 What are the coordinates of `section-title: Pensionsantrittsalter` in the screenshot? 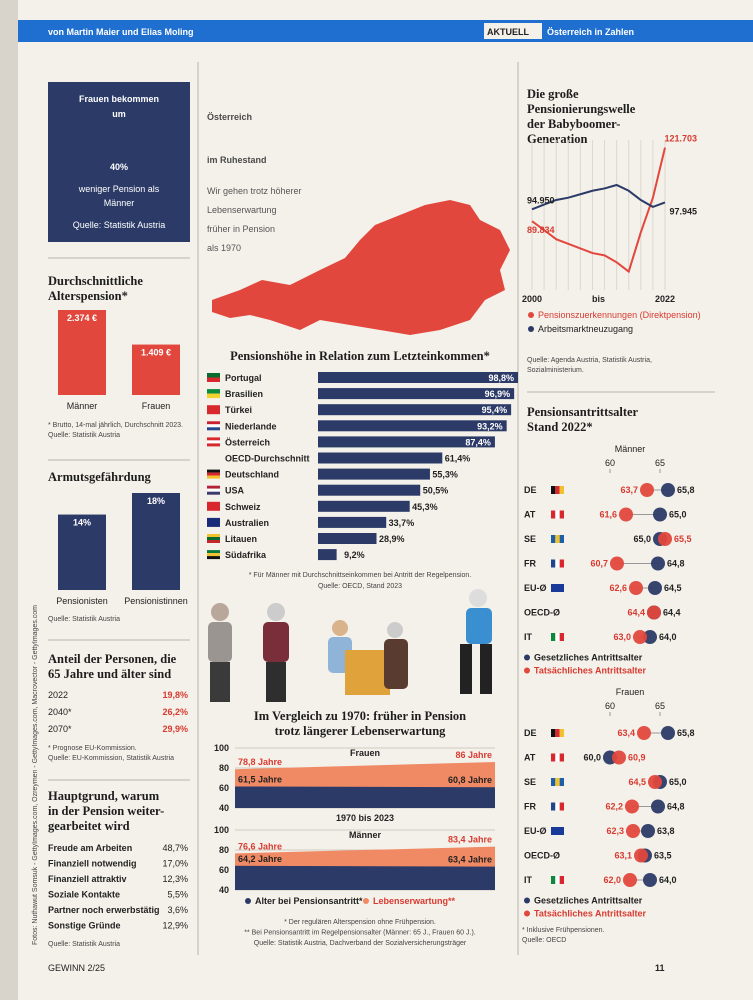 It's located at (583, 412).